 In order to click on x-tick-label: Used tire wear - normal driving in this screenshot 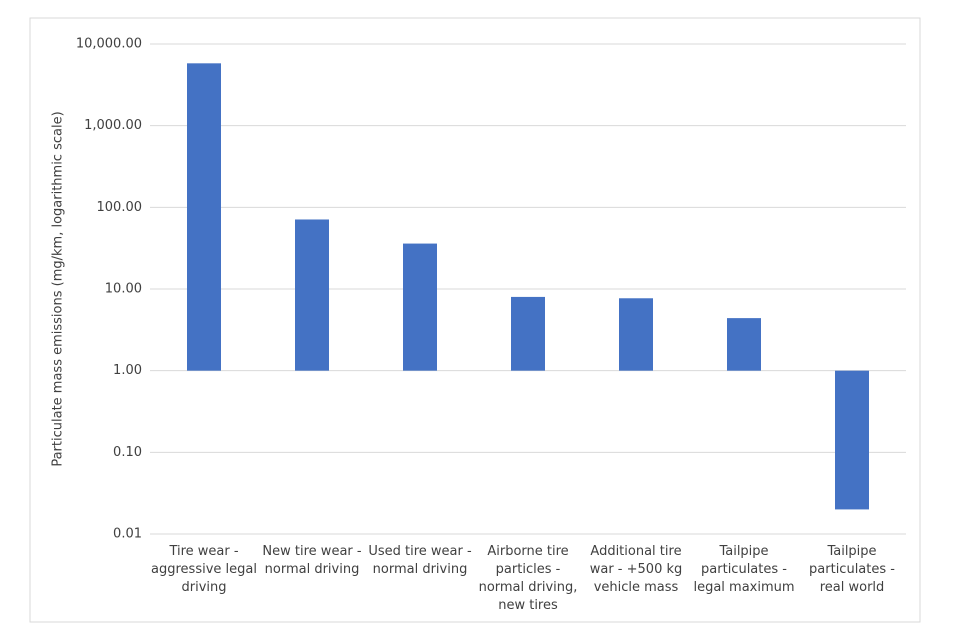, I will do `click(420, 560)`.